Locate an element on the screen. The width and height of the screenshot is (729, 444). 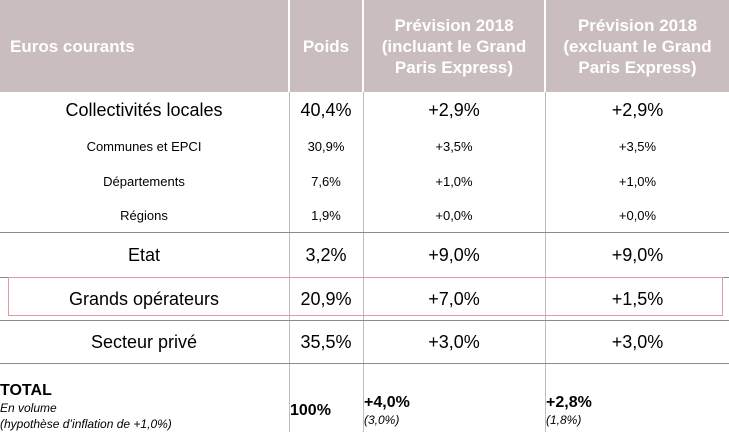
row-with-gpe: +1,0% is located at coordinates (454, 181).